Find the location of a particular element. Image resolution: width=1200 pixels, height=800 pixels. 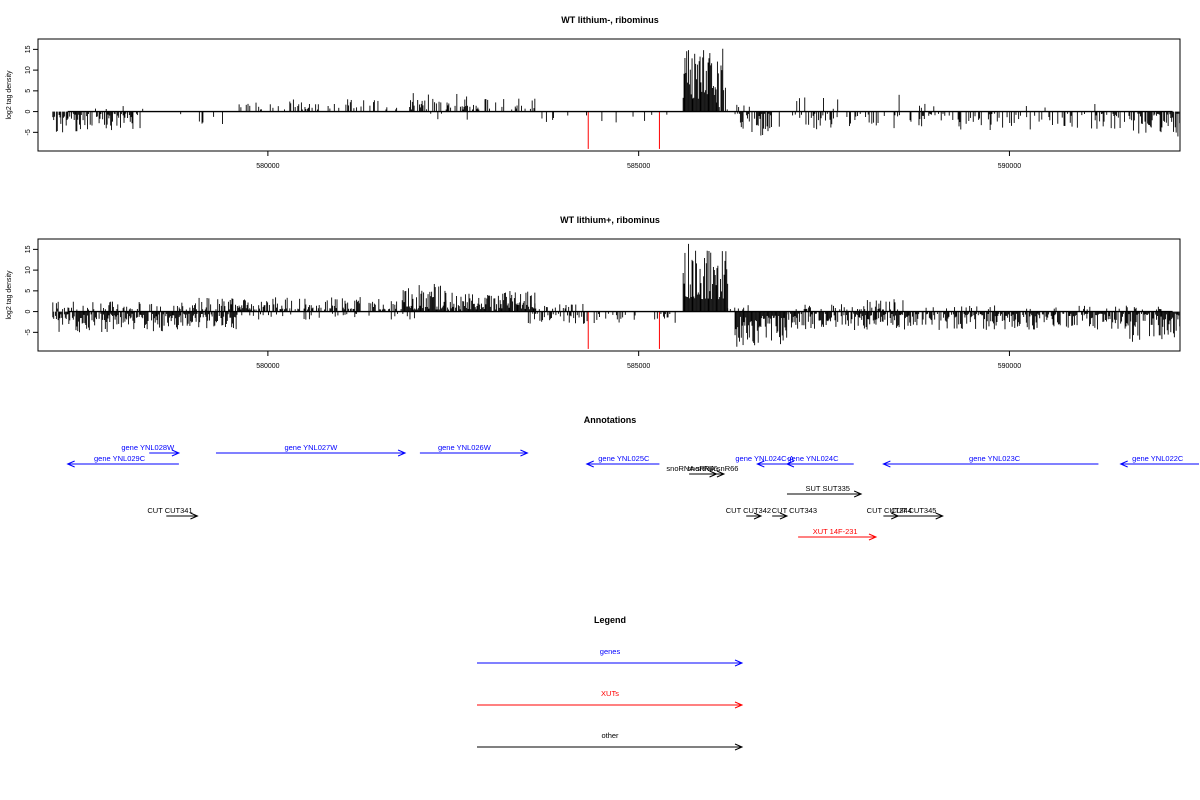

annotation-feature: CUT CUT343 is located at coordinates (794, 513).